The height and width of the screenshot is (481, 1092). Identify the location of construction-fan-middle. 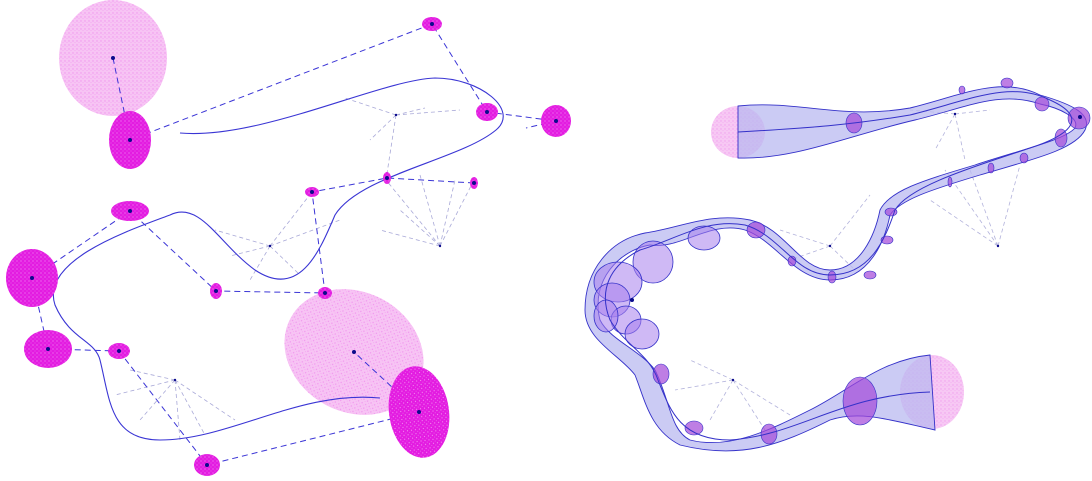
(277, 236).